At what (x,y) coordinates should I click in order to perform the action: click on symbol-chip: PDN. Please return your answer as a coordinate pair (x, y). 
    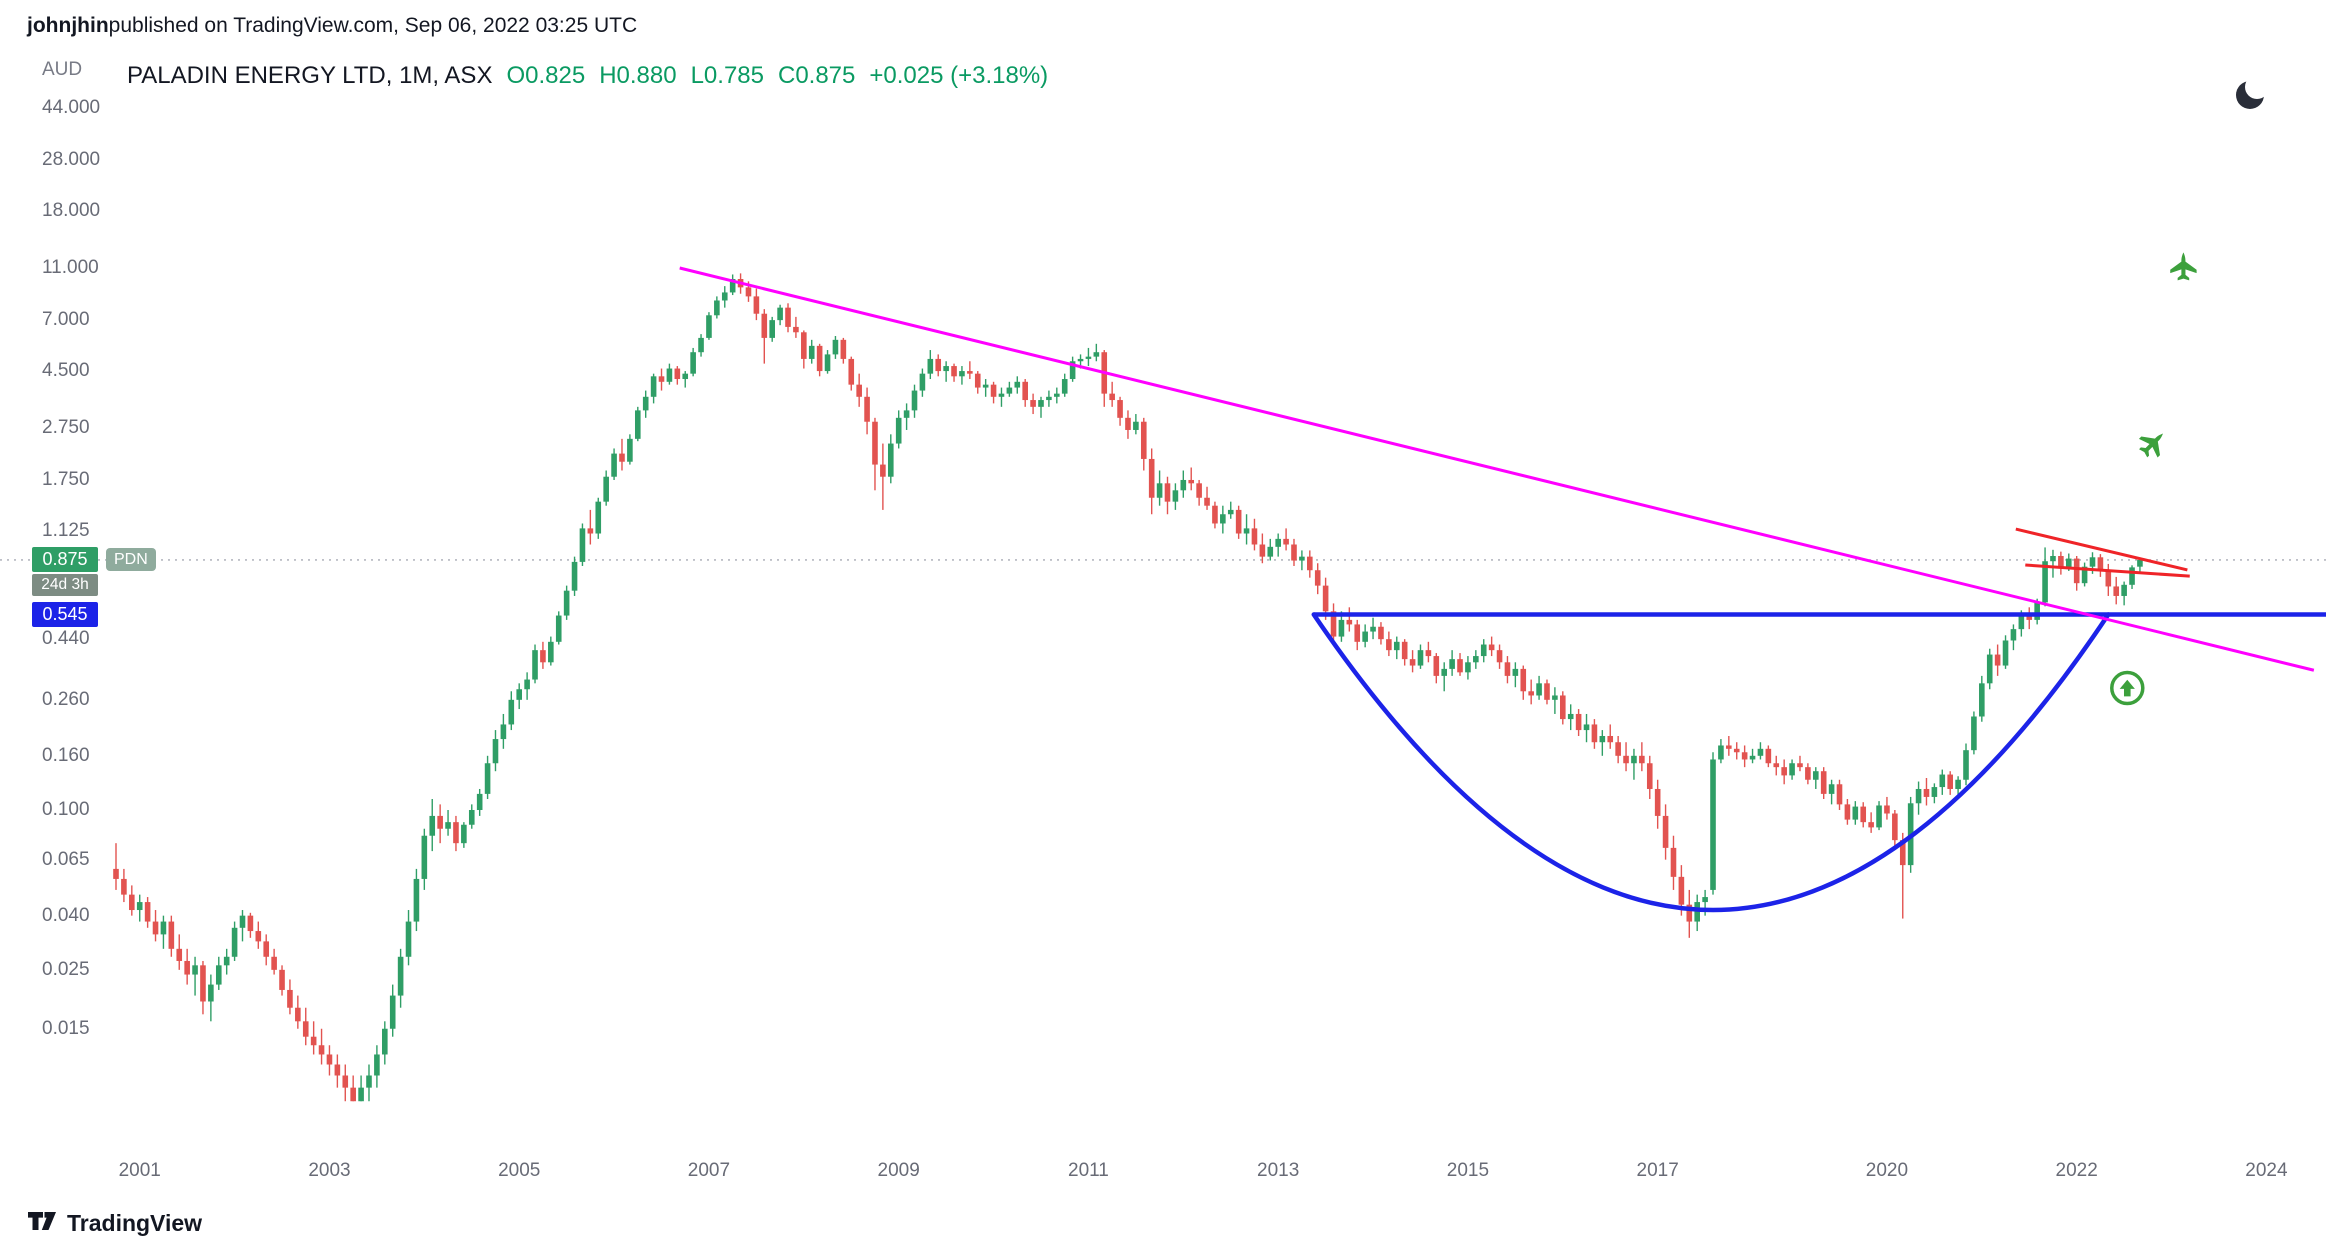
    Looking at the image, I should click on (131, 560).